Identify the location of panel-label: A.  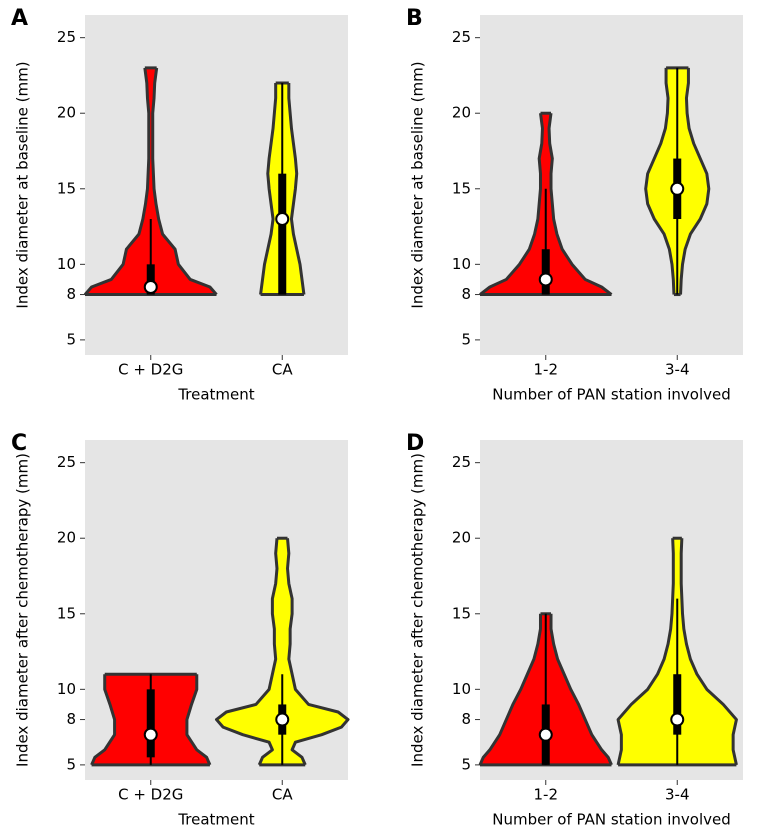
(19, 18).